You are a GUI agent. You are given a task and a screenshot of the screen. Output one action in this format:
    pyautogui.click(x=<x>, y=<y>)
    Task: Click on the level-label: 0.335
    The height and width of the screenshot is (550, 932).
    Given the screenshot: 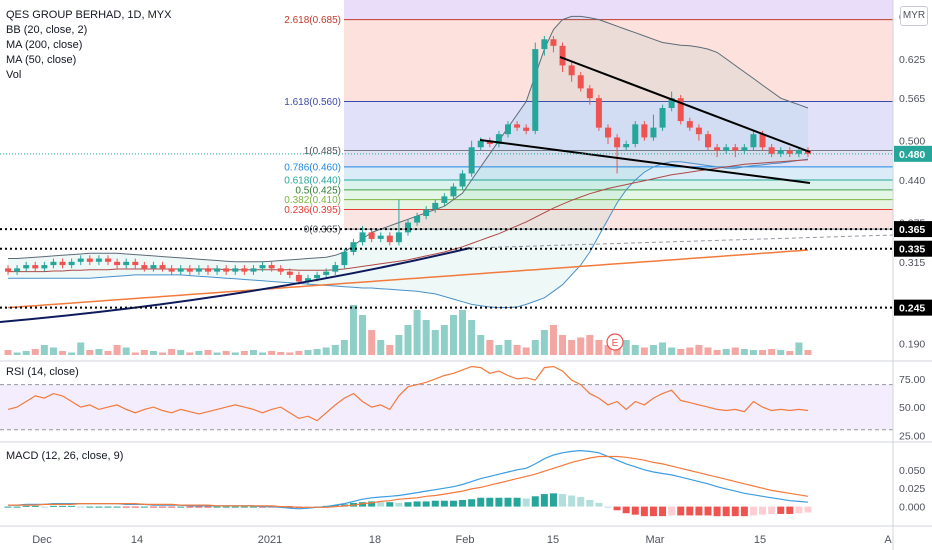 What is the action you would take?
    pyautogui.click(x=912, y=250)
    